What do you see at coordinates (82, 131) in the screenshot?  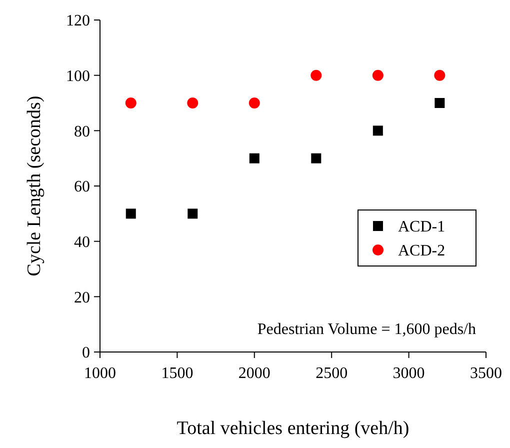 I see `y-tick-label: 80` at bounding box center [82, 131].